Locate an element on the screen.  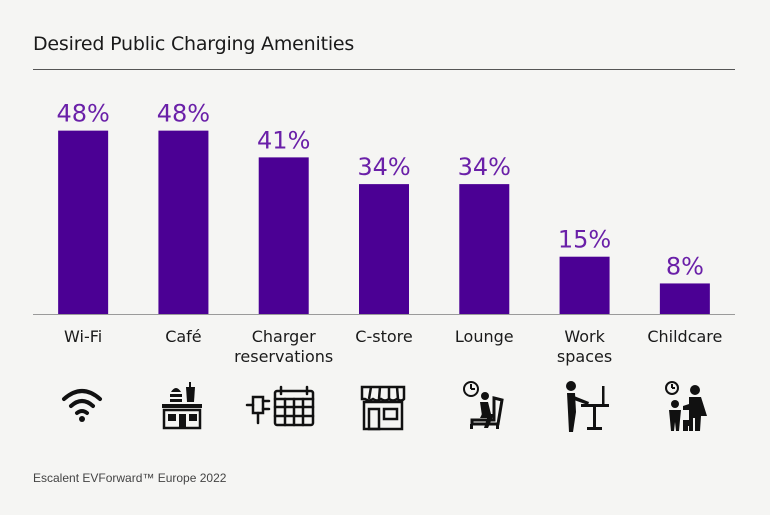
work-spaces-icon is located at coordinates (587, 406).